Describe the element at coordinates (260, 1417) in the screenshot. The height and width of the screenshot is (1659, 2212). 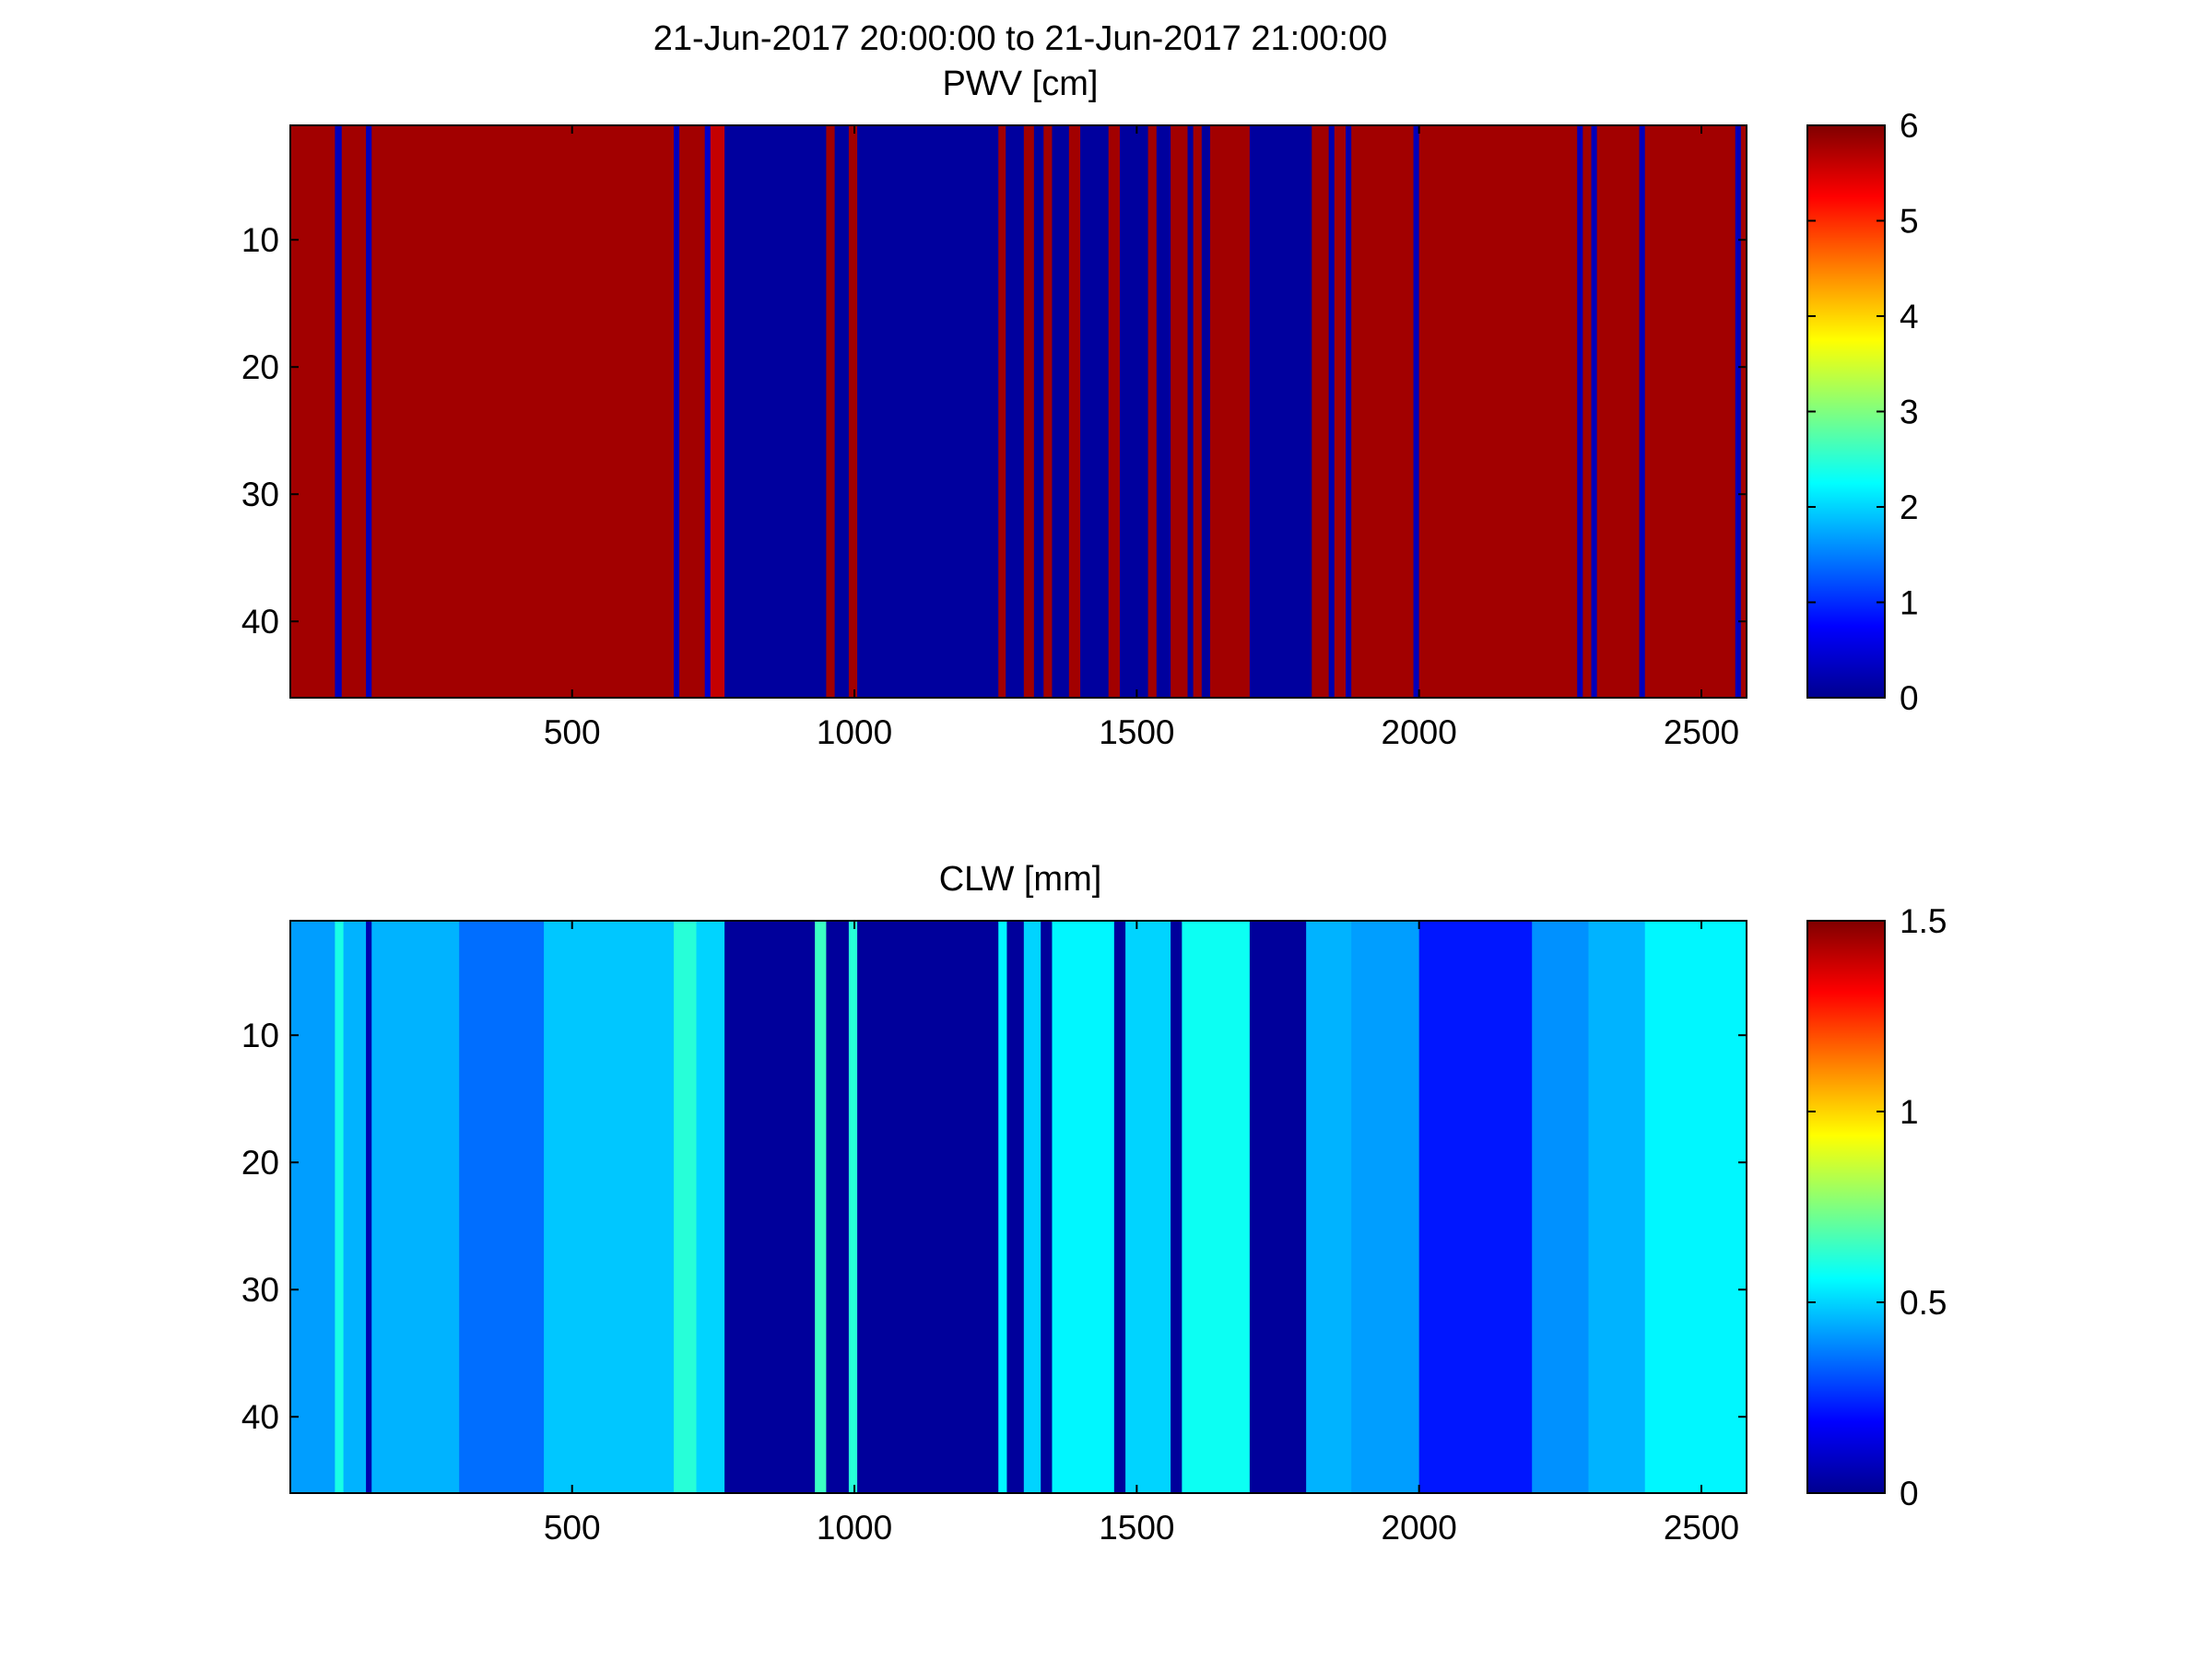
I see `clw-y-tick-label: 40` at that location.